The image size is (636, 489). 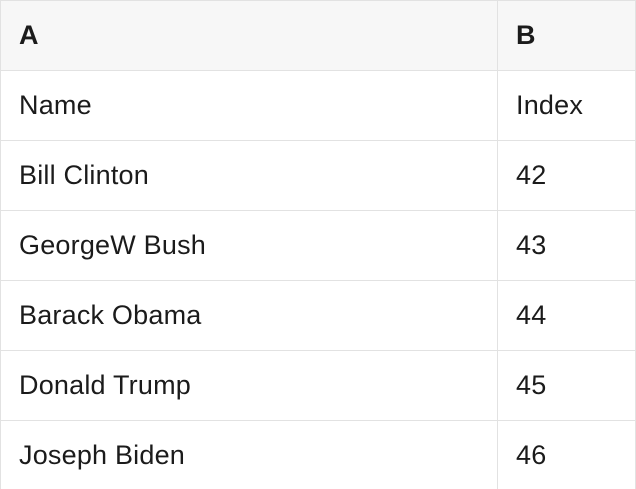 I want to click on cell-a: Bill Clinton, so click(x=249, y=175).